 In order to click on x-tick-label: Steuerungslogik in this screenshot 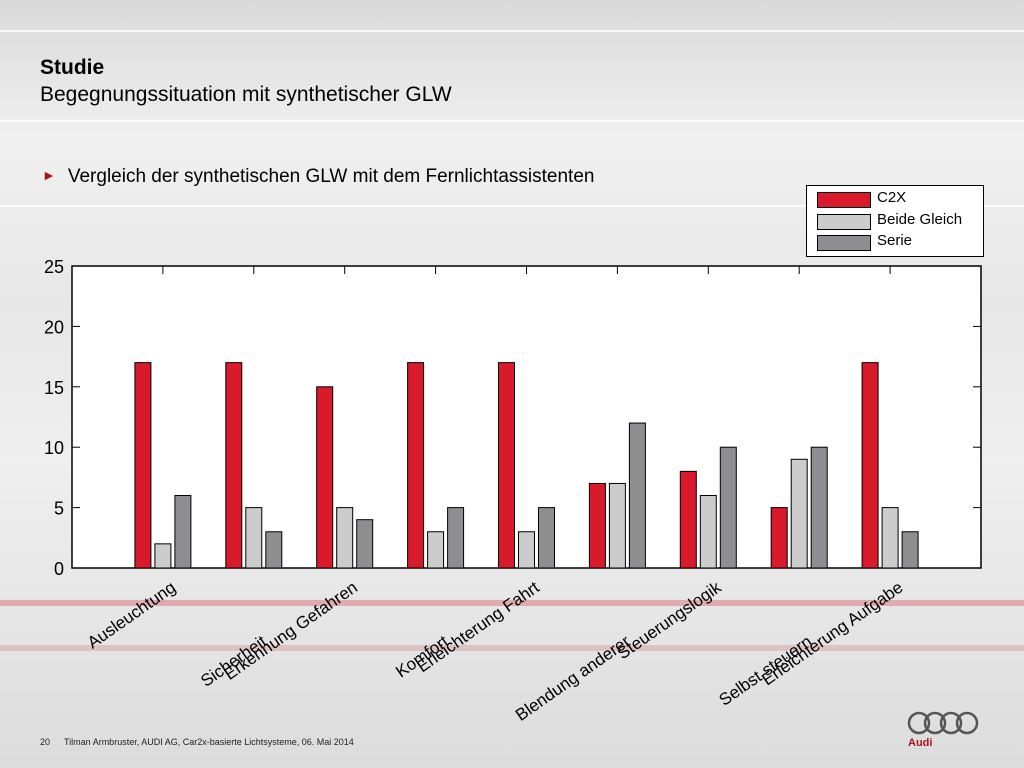, I will do `click(669, 620)`.